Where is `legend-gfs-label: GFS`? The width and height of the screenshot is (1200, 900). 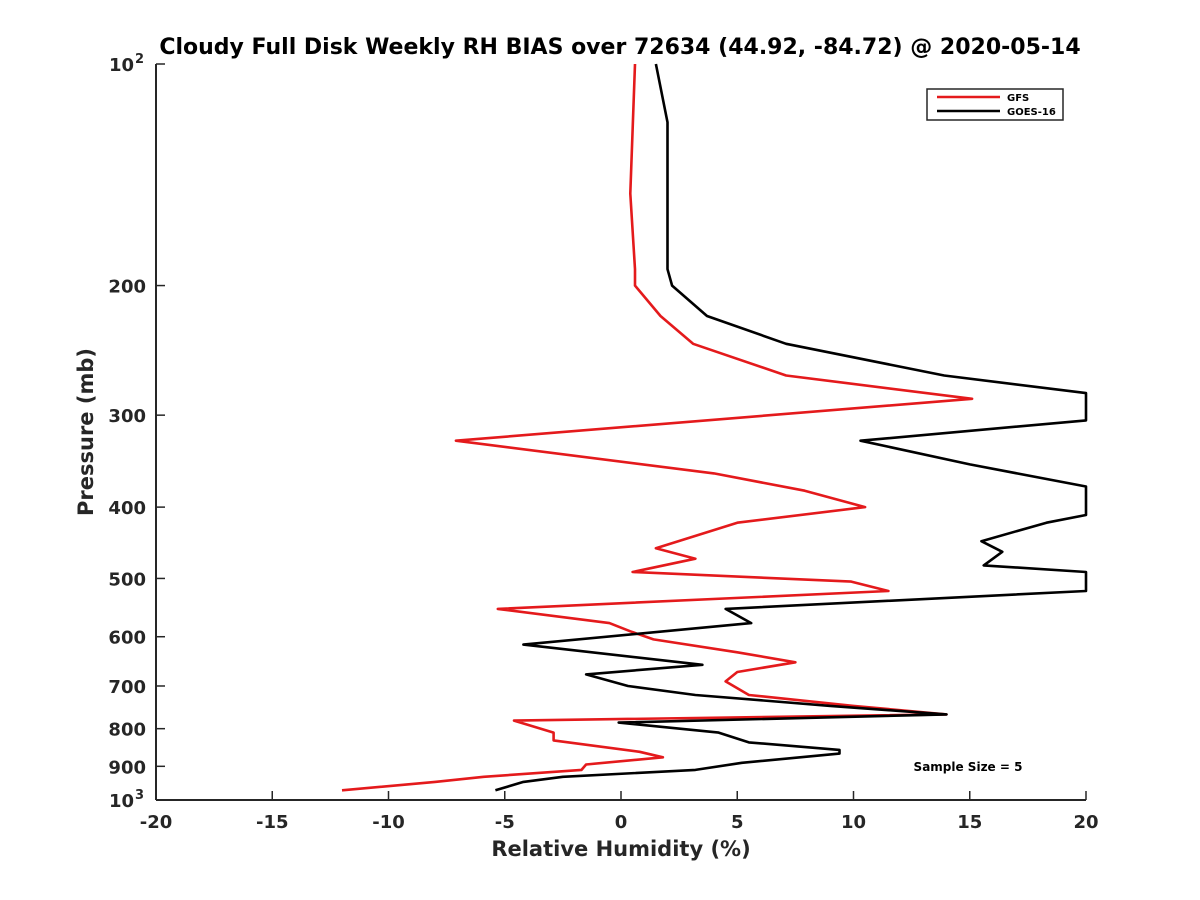 legend-gfs-label: GFS is located at coordinates (1018, 98).